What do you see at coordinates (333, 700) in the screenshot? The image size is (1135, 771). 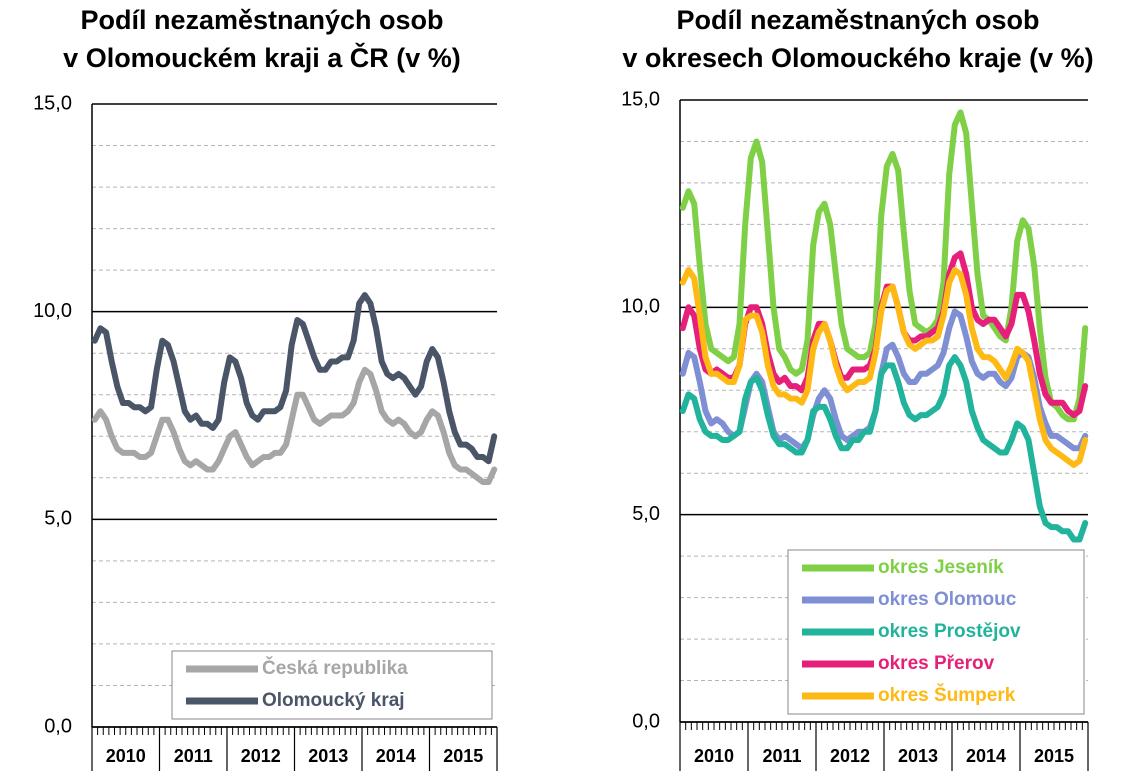 I see `legend-label: Olomoucký kraj` at bounding box center [333, 700].